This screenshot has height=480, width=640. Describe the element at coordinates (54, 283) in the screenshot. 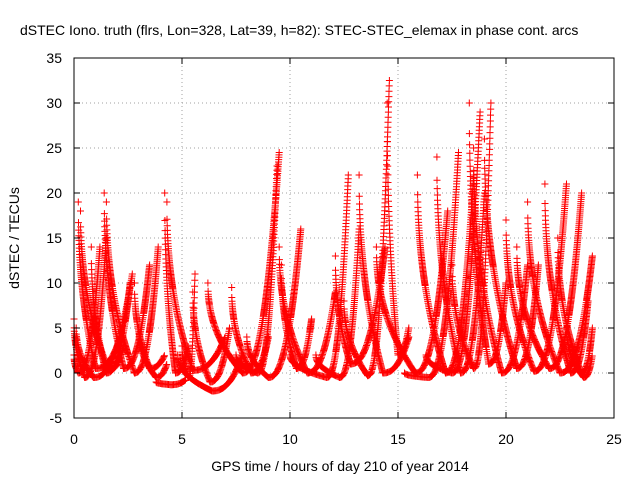

I see `y-tick-label: 10` at that location.